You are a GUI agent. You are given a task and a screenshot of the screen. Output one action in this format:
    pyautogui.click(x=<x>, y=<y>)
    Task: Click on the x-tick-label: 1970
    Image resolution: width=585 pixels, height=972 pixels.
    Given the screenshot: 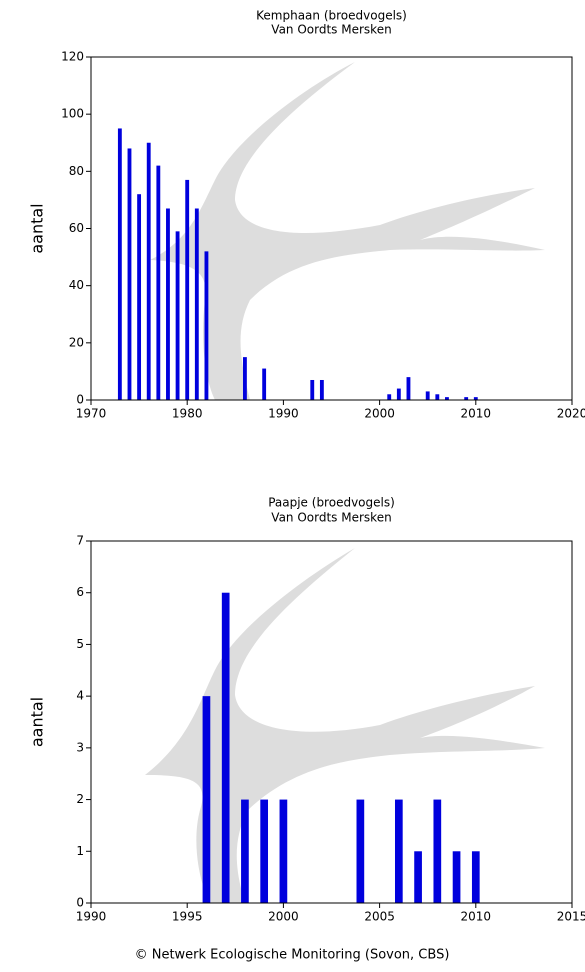 What is the action you would take?
    pyautogui.click(x=91, y=414)
    